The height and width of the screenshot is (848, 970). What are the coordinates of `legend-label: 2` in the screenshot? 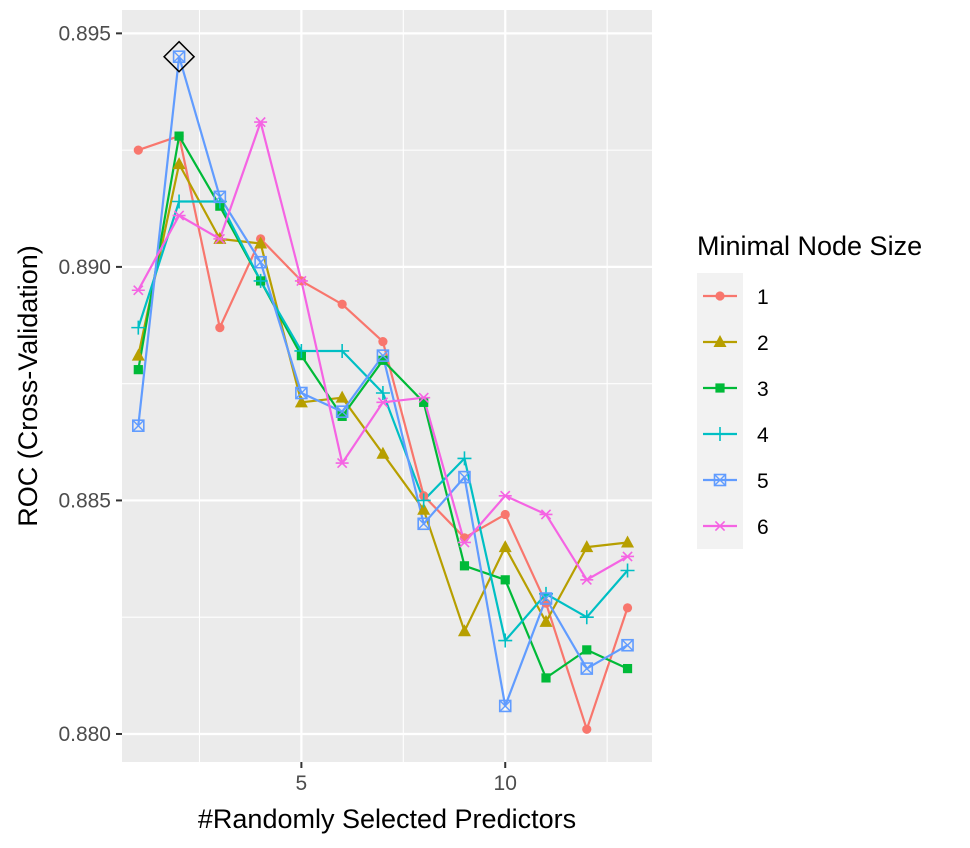 It's located at (763, 343).